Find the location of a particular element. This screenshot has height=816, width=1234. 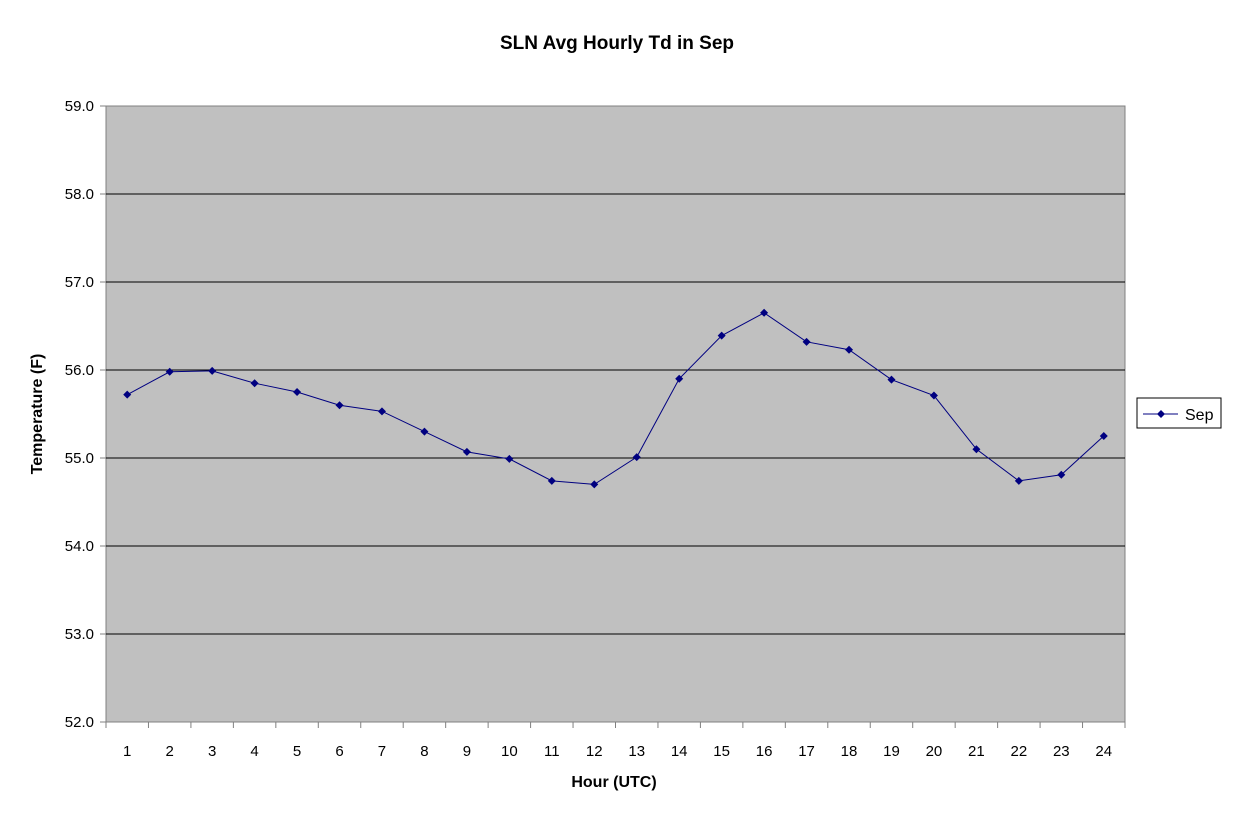

x-tick-label: 1 is located at coordinates (127, 751).